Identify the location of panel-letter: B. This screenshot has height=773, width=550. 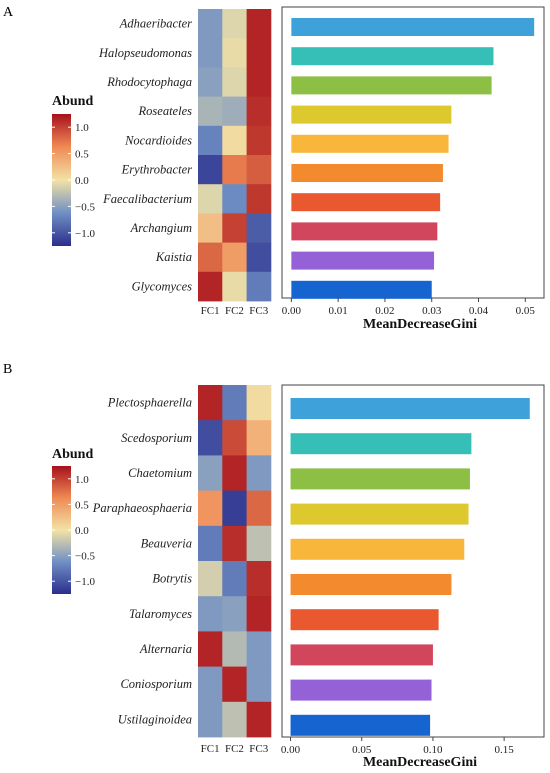
(7, 369).